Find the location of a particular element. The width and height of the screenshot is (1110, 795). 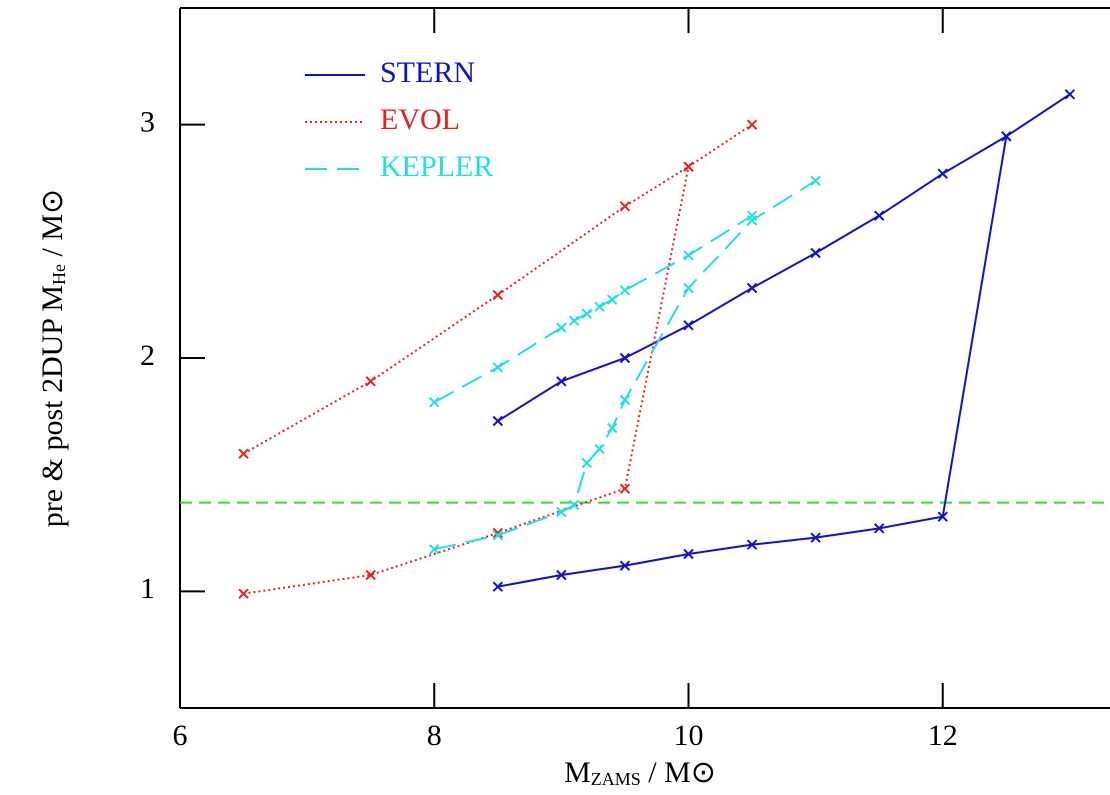

y-label-sub: He is located at coordinates (59, 274).